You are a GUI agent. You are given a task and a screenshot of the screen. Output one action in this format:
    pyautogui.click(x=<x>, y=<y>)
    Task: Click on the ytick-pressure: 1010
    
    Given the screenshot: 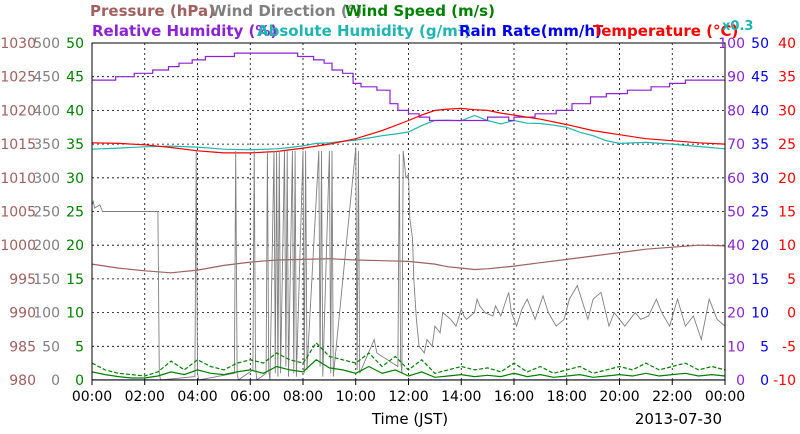 What is the action you would take?
    pyautogui.click(x=18, y=179)
    